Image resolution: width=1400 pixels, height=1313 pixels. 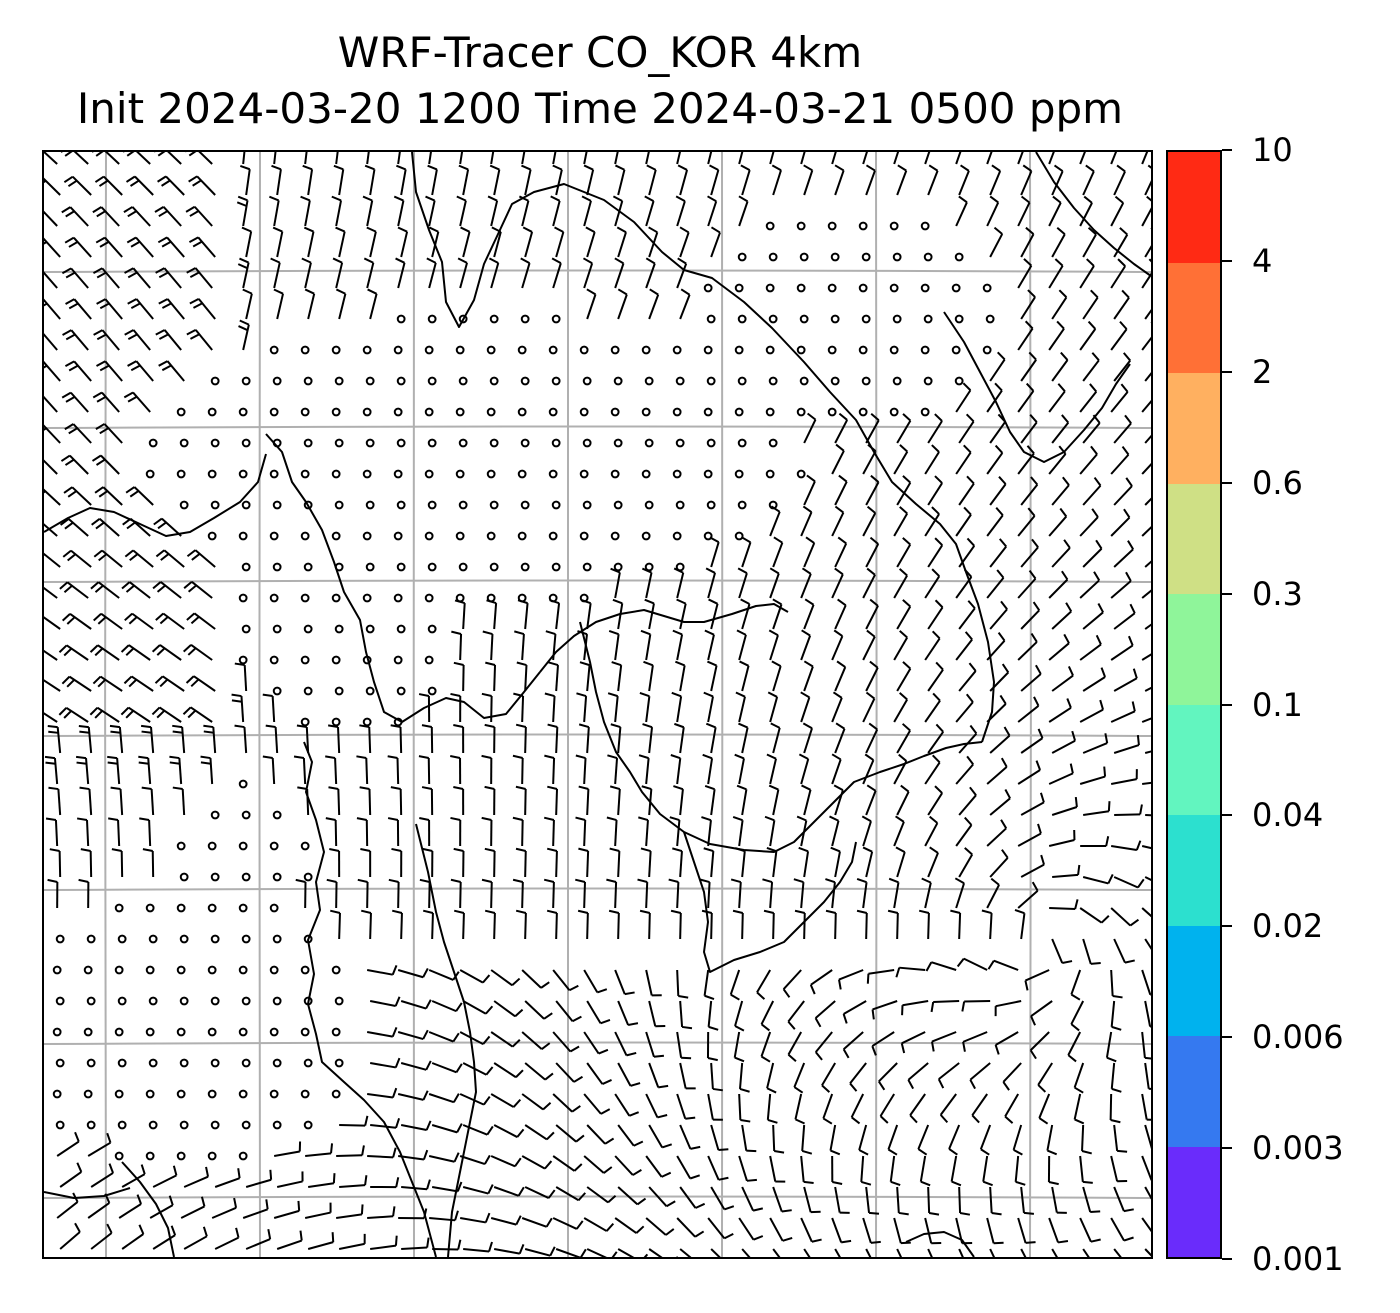 What do you see at coordinates (1288, 926) in the screenshot?
I see `colorbar-tick-label: 0.02` at bounding box center [1288, 926].